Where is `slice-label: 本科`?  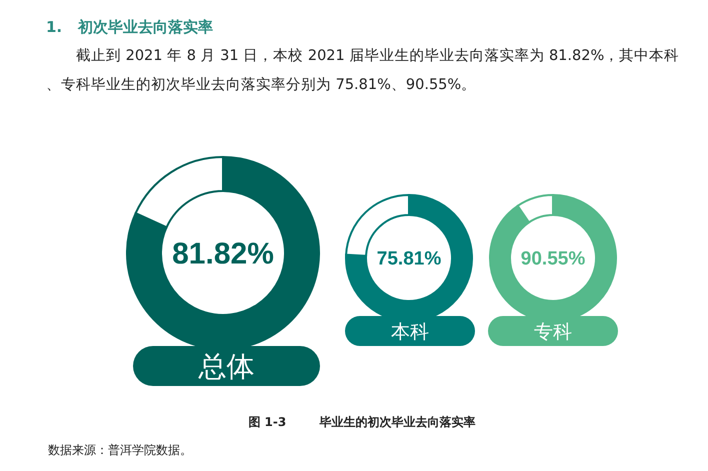 slice-label: 本科 is located at coordinates (410, 331).